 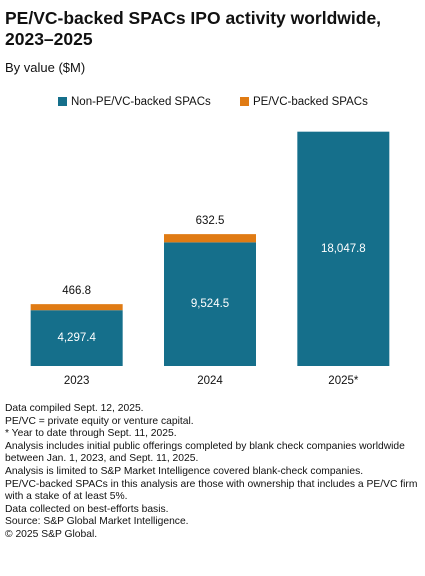 I want to click on x-tick-label: 2024, so click(x=210, y=381).